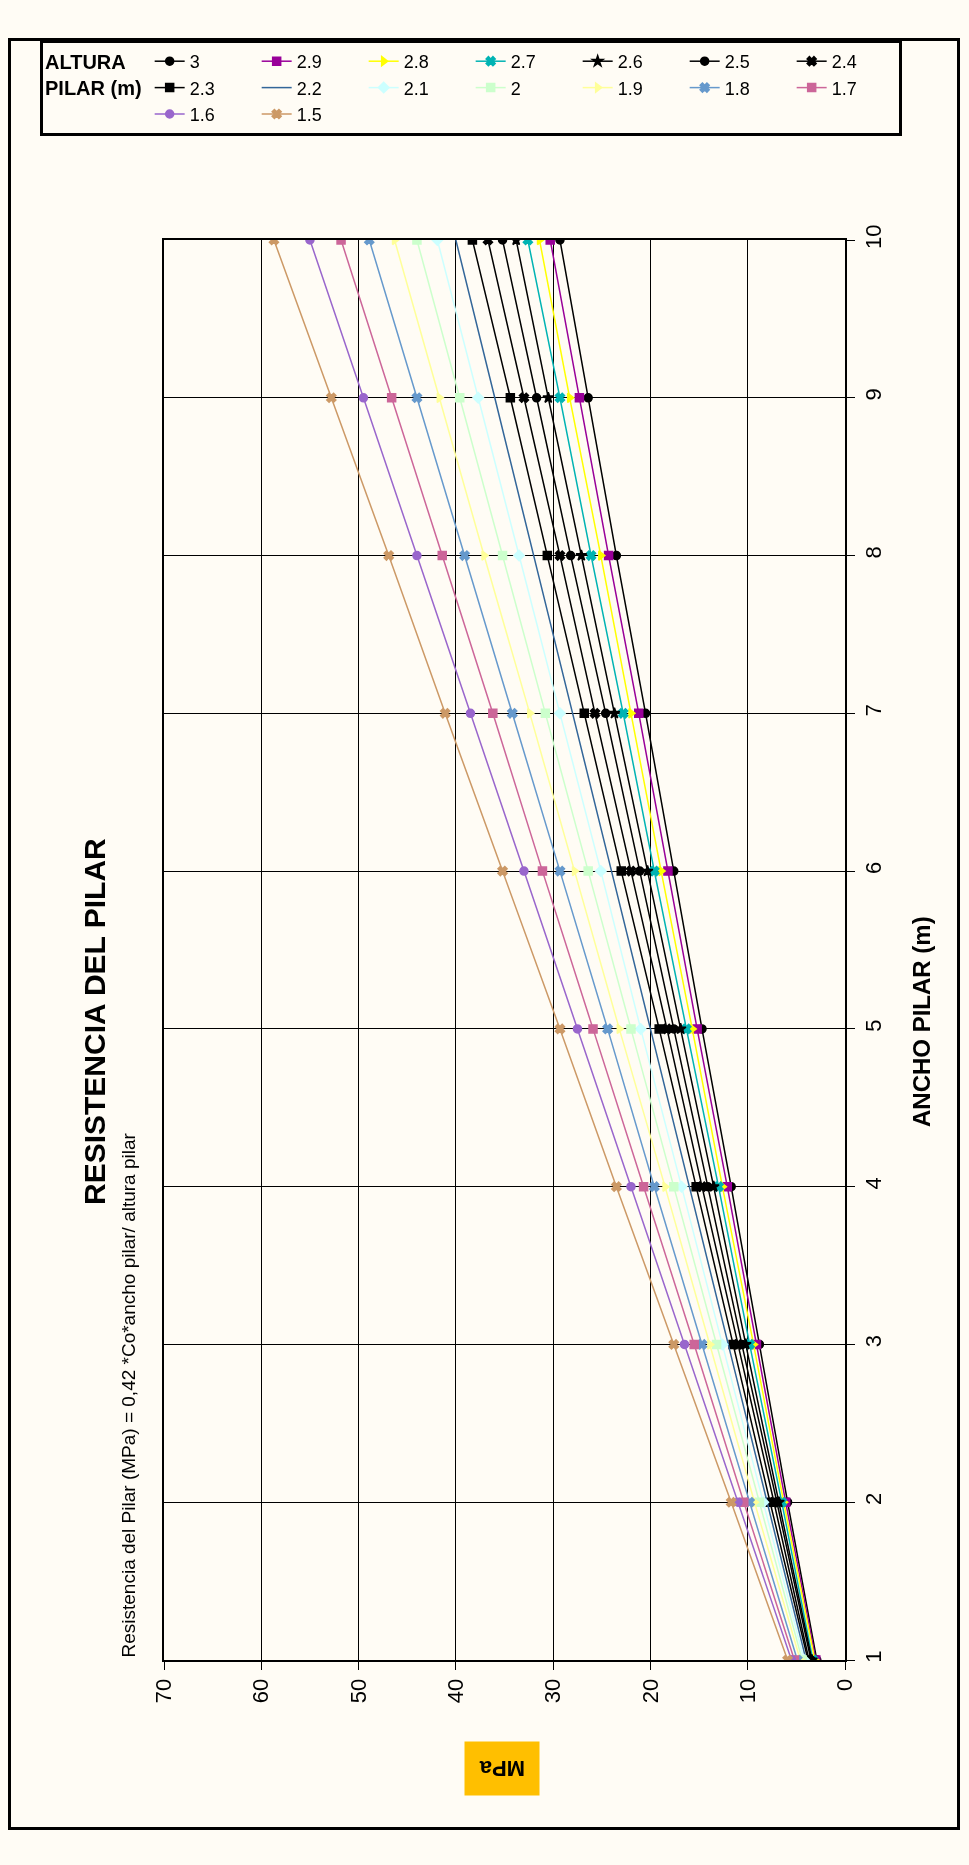 The width and height of the screenshot is (969, 1865). I want to click on text: Resistencia del Pilar (MPa) = 0,42 *Co*ancho pilar/ altura pilar, so click(128, 1395).